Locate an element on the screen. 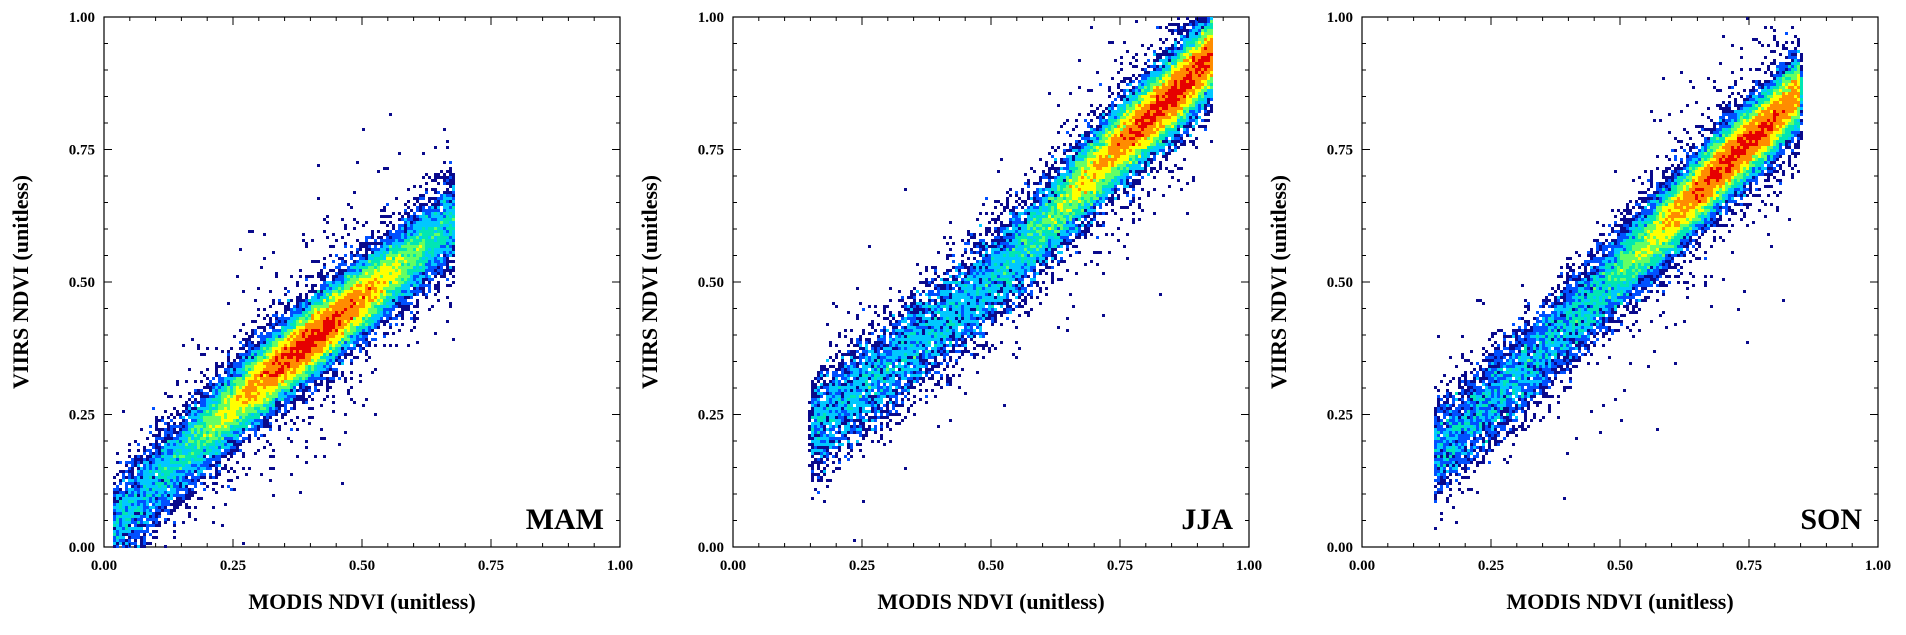 This screenshot has width=1906, height=635. y-tick-label: 0.25 is located at coordinates (82, 416).